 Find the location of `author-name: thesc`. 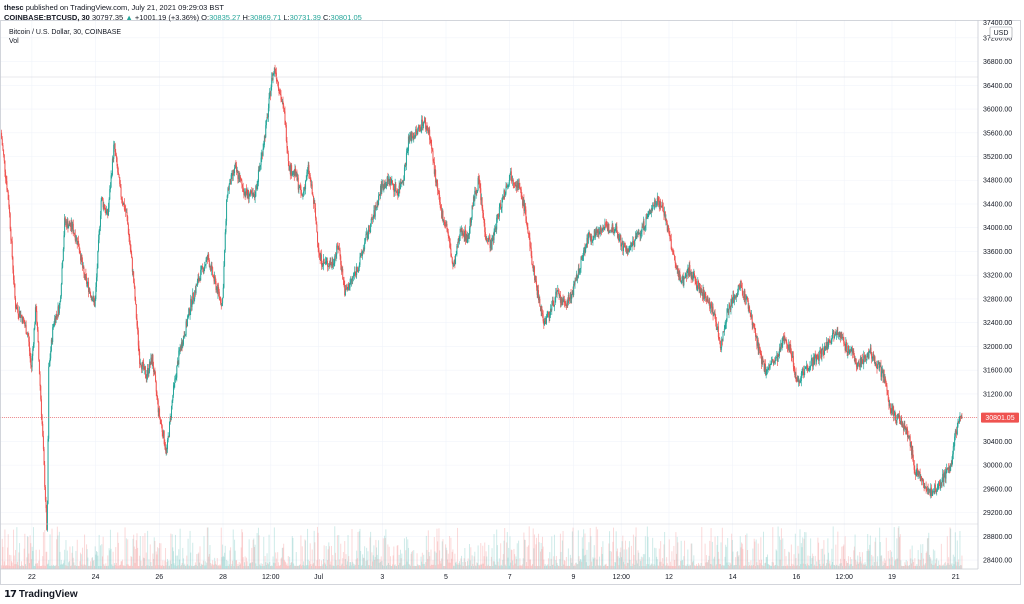

author-name: thesc is located at coordinates (14, 7).